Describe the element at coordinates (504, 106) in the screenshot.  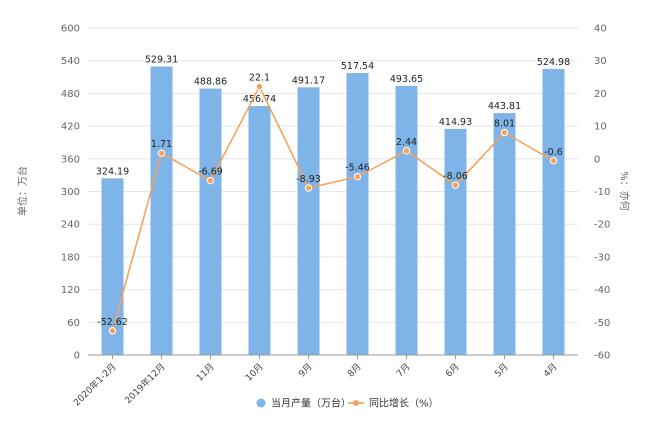
I see `bar-data-label: 443.81` at that location.